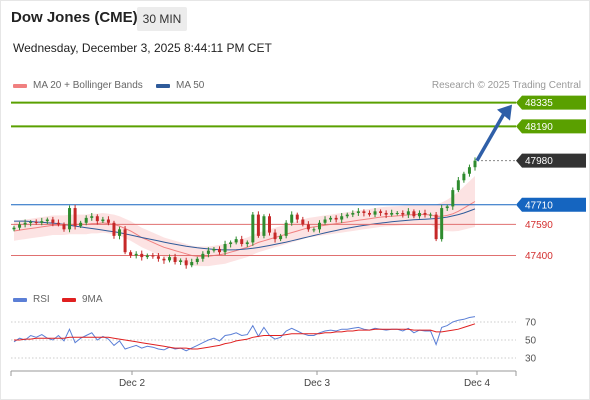 Image resolution: width=590 pixels, height=400 pixels. I want to click on moving-average-layer, so click(244, 229).